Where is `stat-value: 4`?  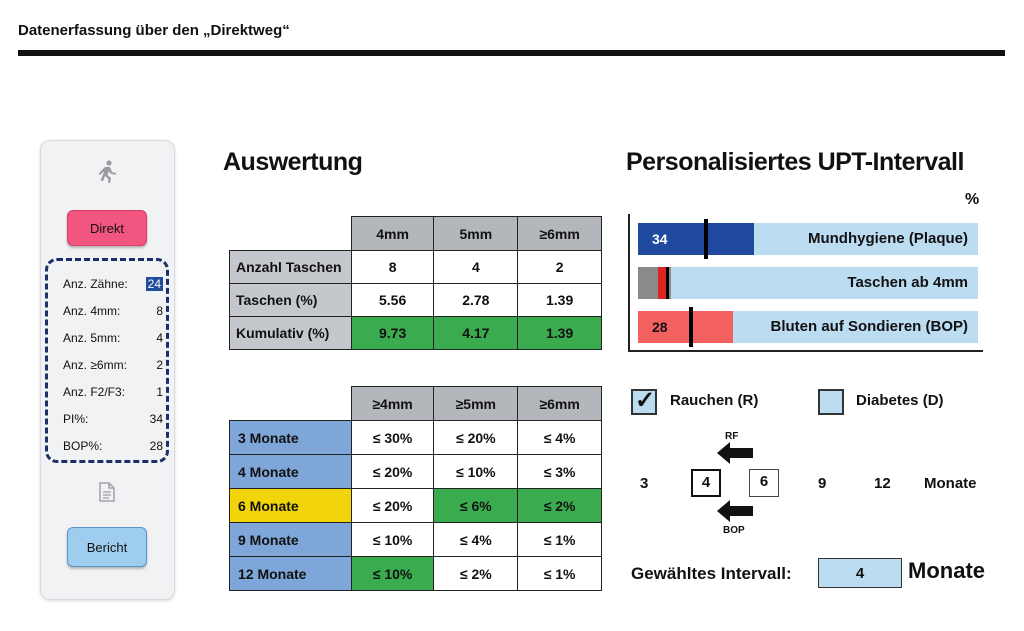
stat-value: 4 is located at coordinates (159, 338).